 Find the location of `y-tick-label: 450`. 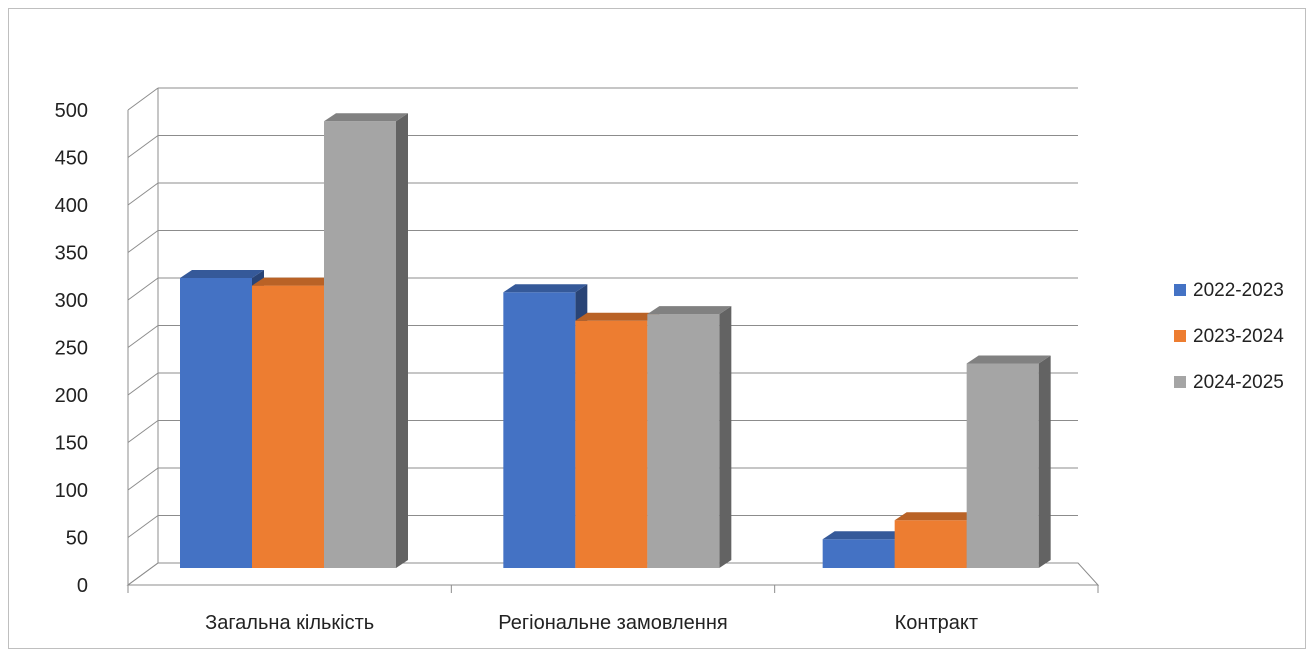

y-tick-label: 450 is located at coordinates (71, 159).